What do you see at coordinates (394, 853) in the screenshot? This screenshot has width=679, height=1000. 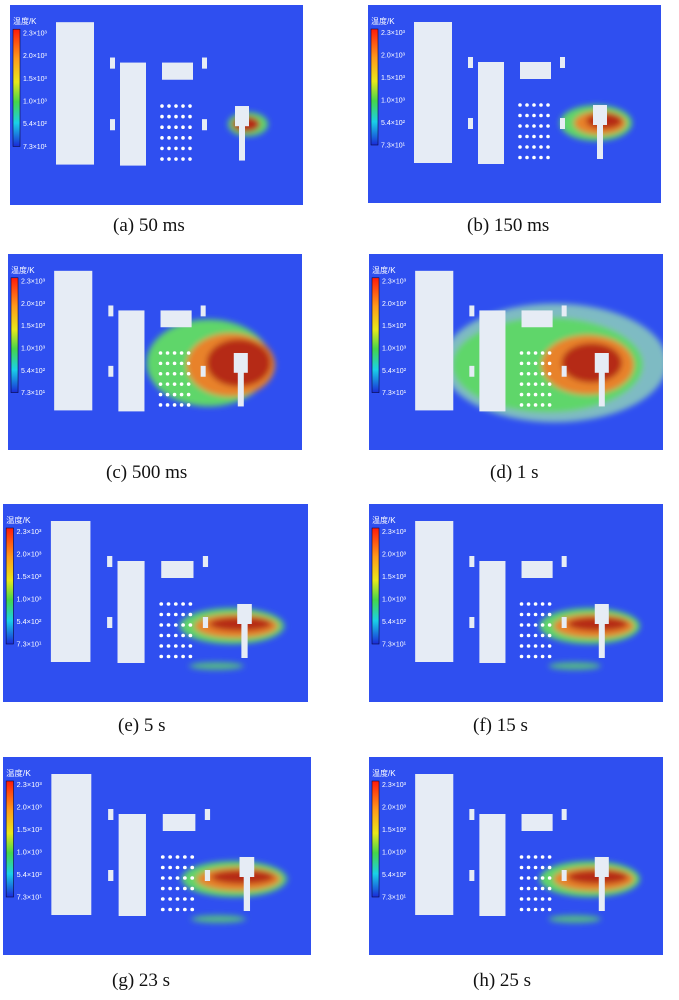 I see `colorbar-tick: 1.0×10³` at bounding box center [394, 853].